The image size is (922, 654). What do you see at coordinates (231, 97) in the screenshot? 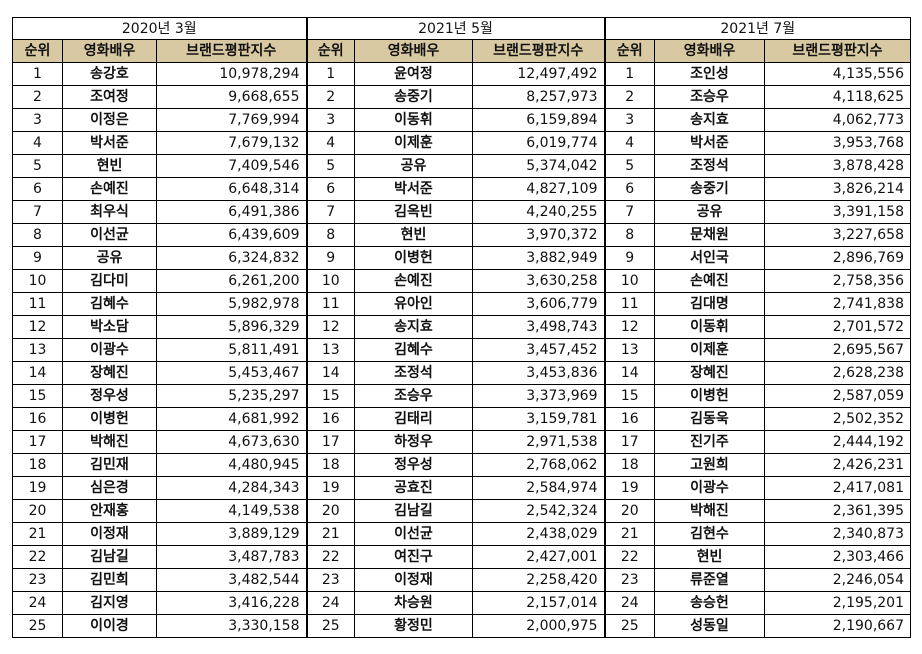
I see `brand-index-cell: 9,668,655` at bounding box center [231, 97].